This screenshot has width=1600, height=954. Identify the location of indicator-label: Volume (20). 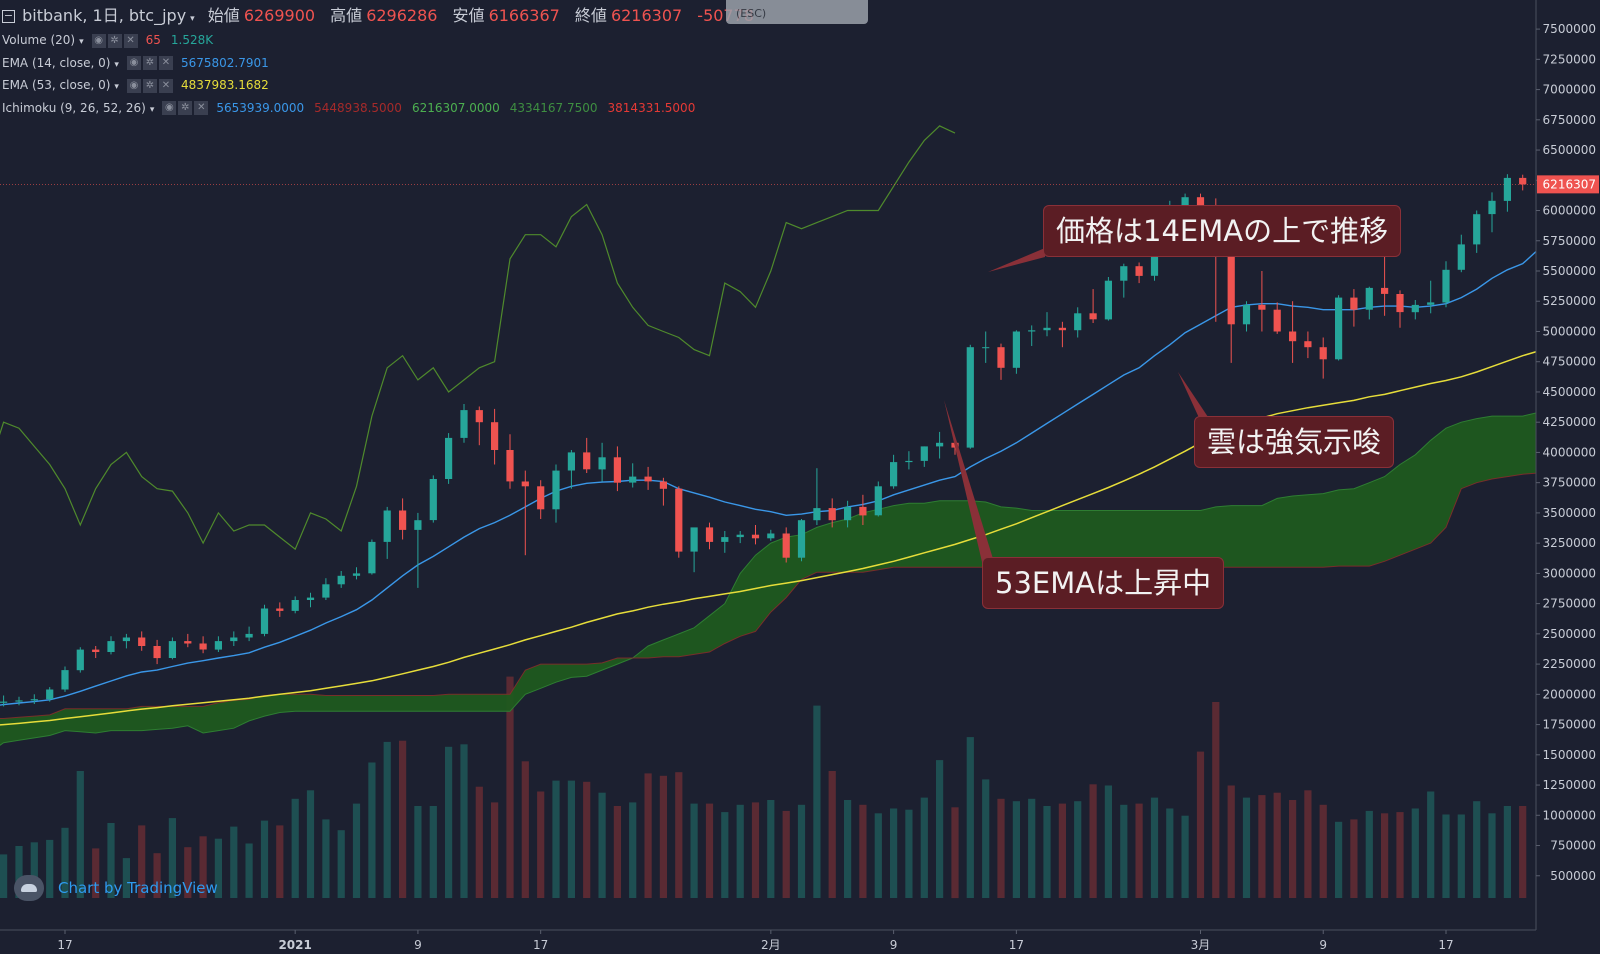
(39, 40).